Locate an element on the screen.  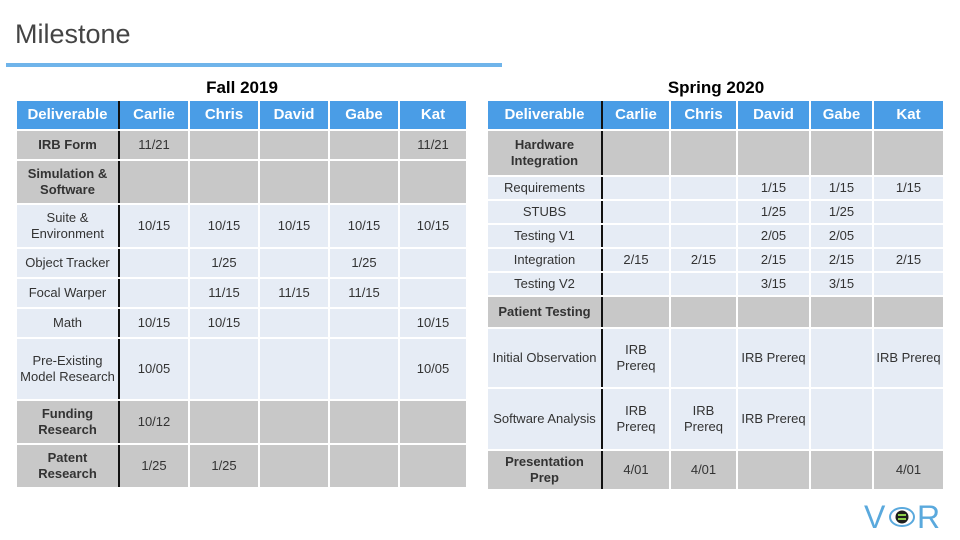
column-header: Chris is located at coordinates (224, 116).